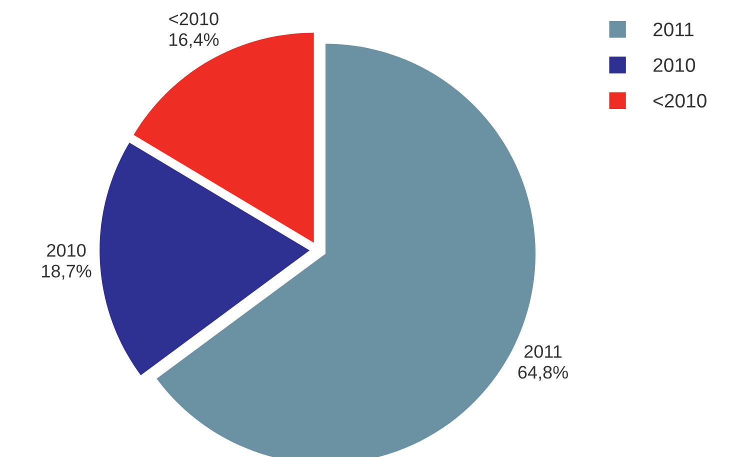 This screenshot has height=457, width=732. I want to click on data-label: 16,4%, so click(194, 40).